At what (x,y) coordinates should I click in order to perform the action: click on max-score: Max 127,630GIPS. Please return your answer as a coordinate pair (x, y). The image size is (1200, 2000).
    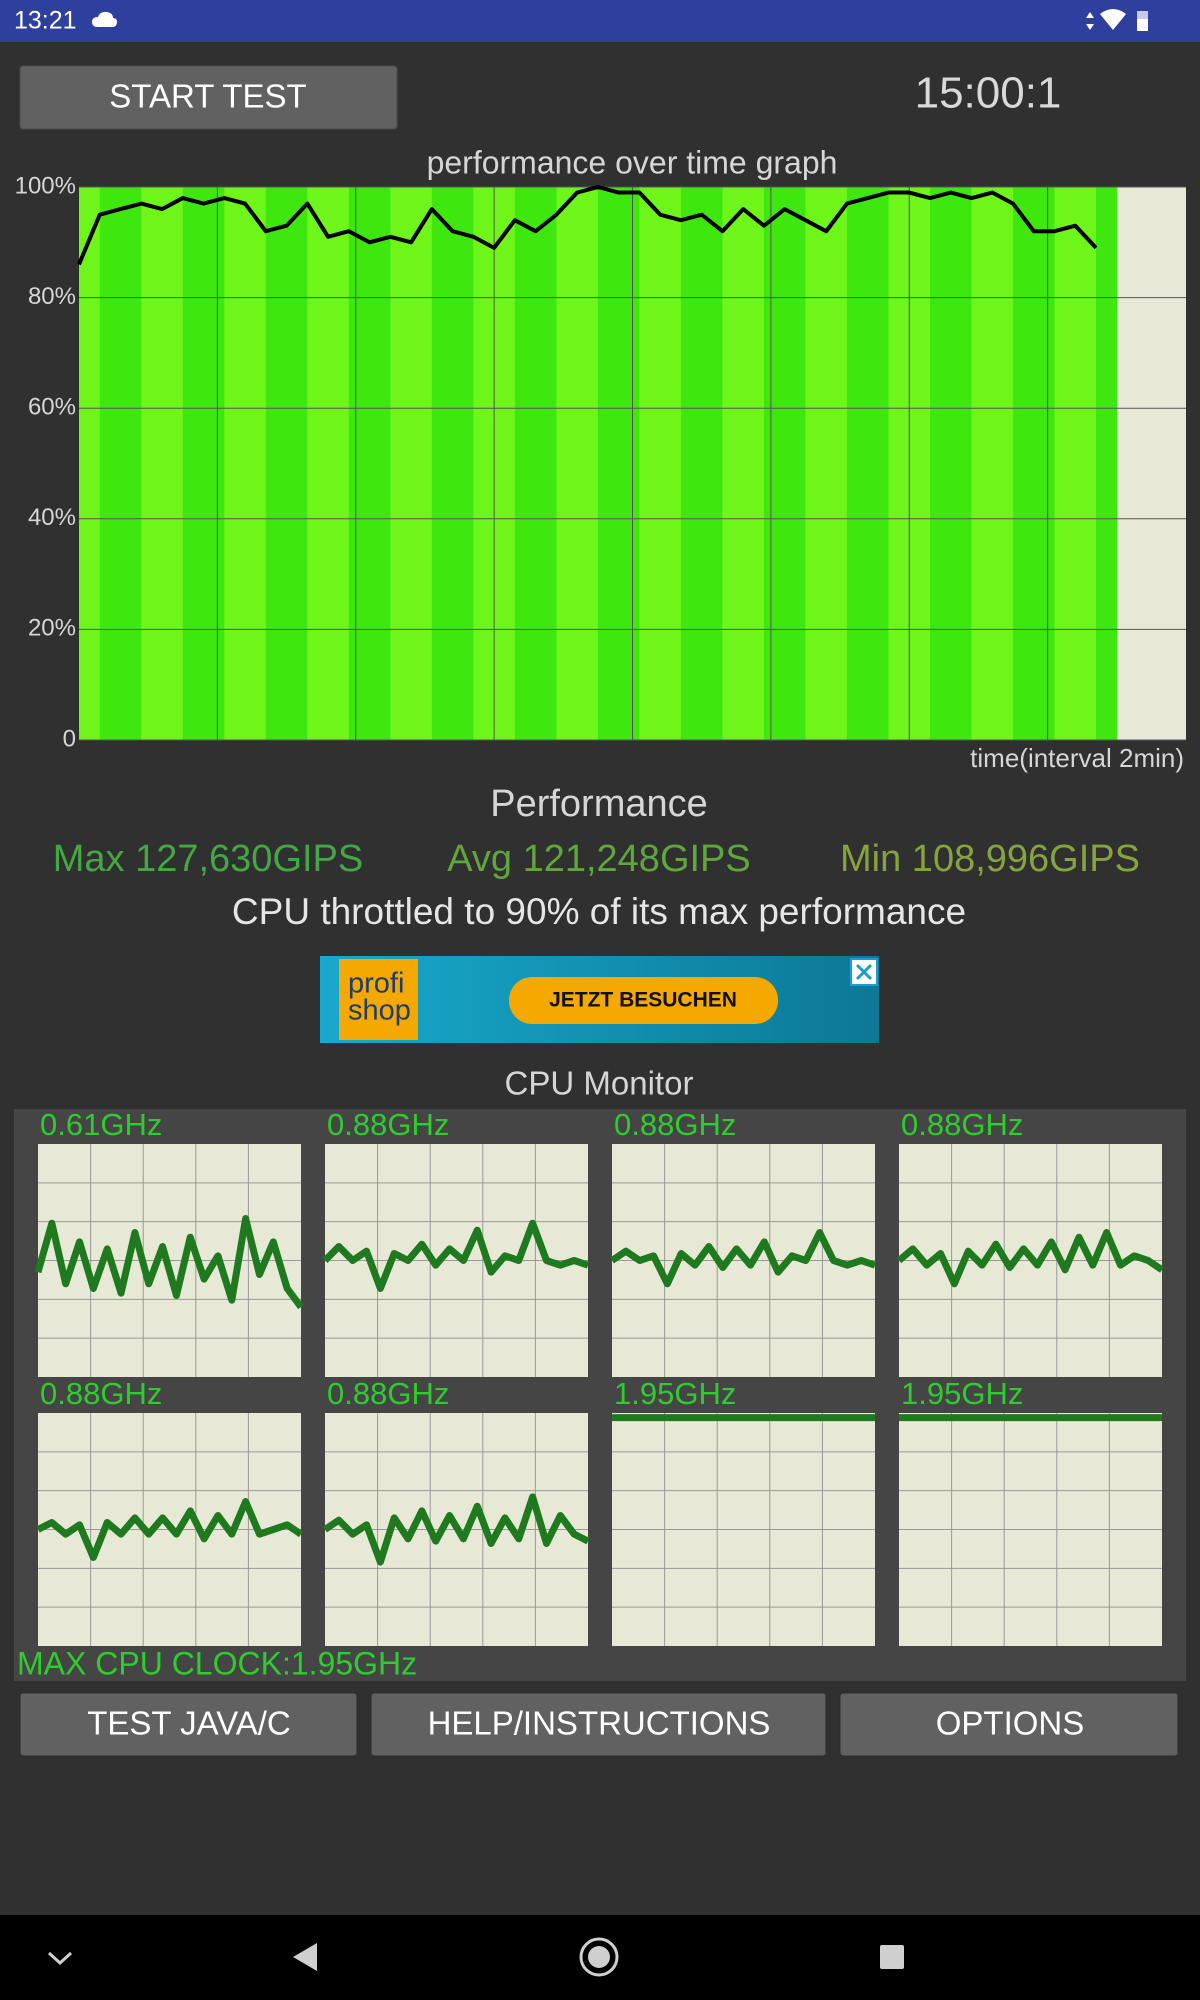
    Looking at the image, I should click on (208, 859).